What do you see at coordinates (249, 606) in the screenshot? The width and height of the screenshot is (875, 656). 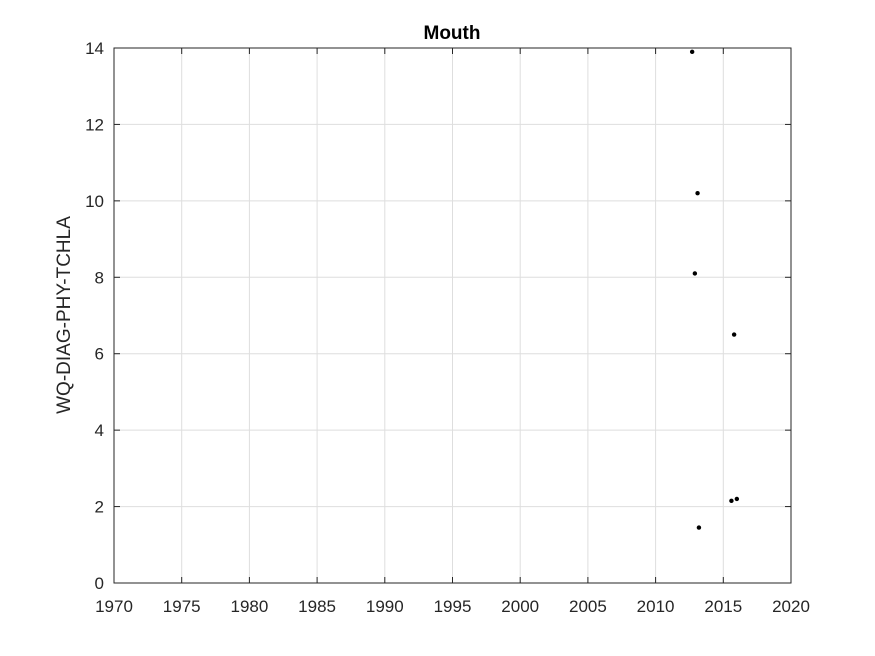 I see `x-tick-label: 1980` at bounding box center [249, 606].